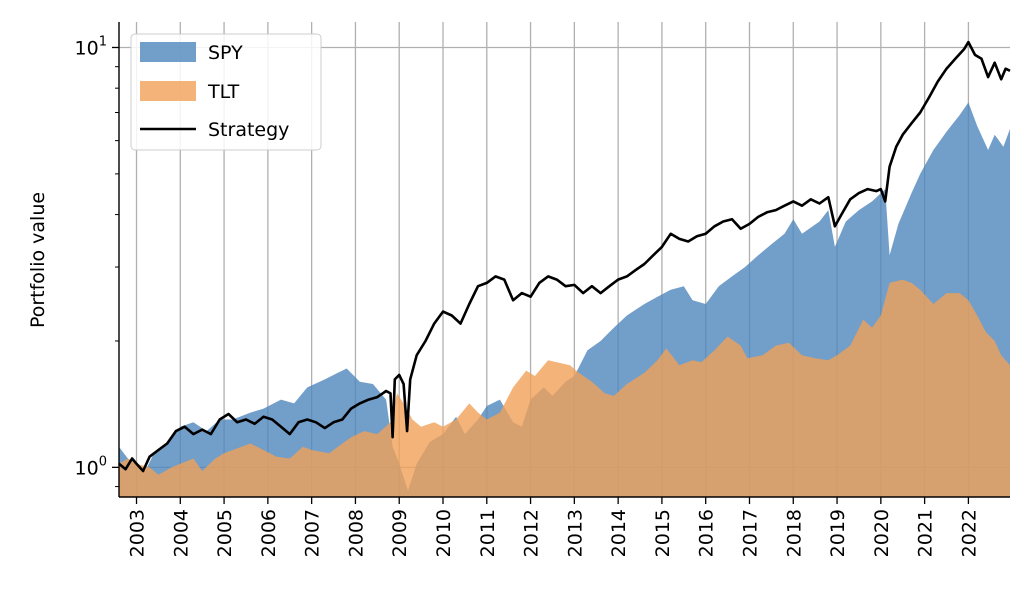 The height and width of the screenshot is (590, 1024). What do you see at coordinates (794, 533) in the screenshot?
I see `x-tick-label: 2018` at bounding box center [794, 533].